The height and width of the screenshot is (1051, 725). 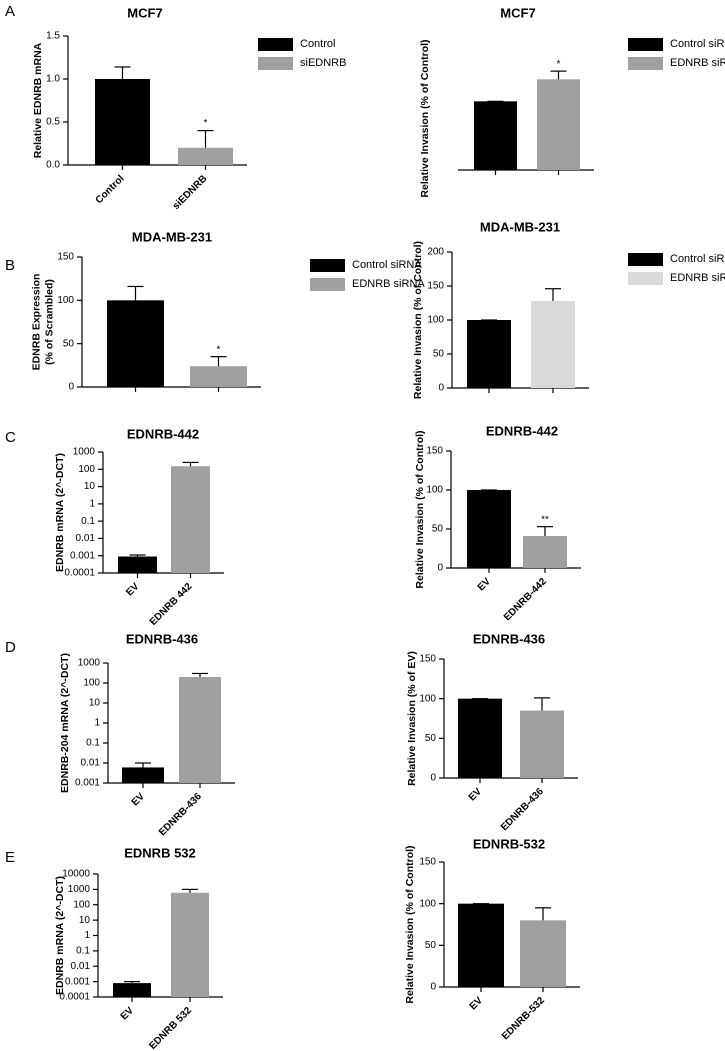 I want to click on y-tick-label: 0.0001, so click(x=79, y=573).